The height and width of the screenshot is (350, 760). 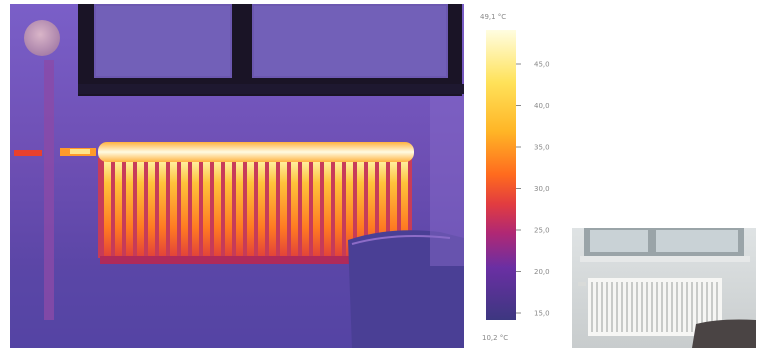 I want to click on photo-window, so click(x=665, y=245).